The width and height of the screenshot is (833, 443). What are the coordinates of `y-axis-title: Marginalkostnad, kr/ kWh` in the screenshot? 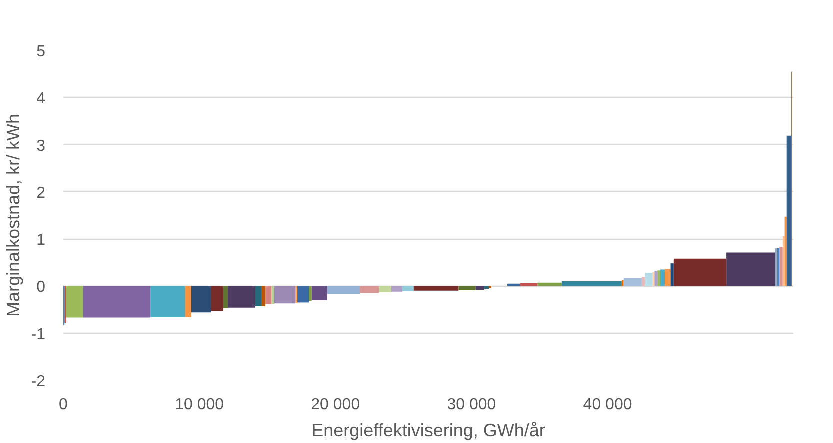 It's located at (13, 216).